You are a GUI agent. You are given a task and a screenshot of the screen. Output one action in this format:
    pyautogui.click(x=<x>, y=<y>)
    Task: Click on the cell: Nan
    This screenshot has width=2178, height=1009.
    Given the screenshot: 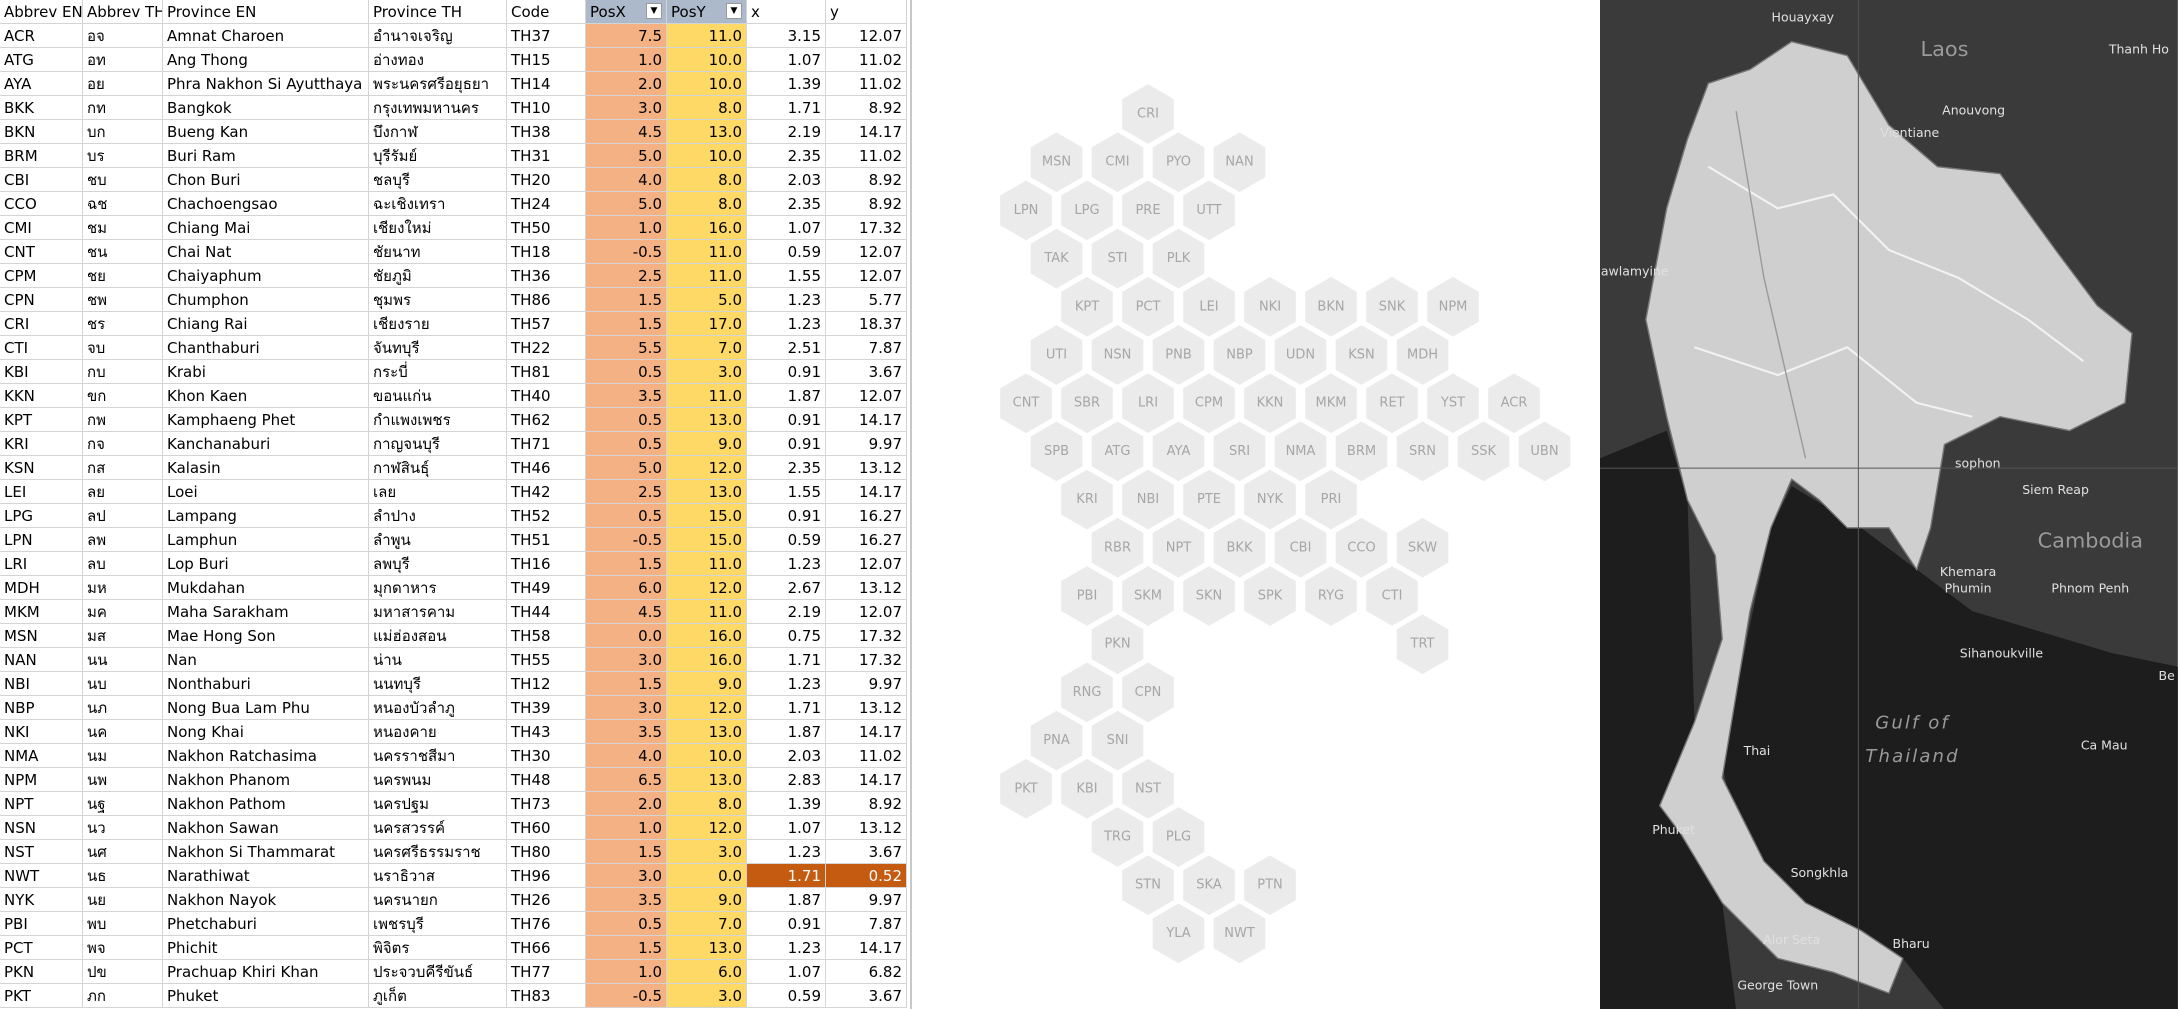 What is the action you would take?
    pyautogui.click(x=266, y=660)
    